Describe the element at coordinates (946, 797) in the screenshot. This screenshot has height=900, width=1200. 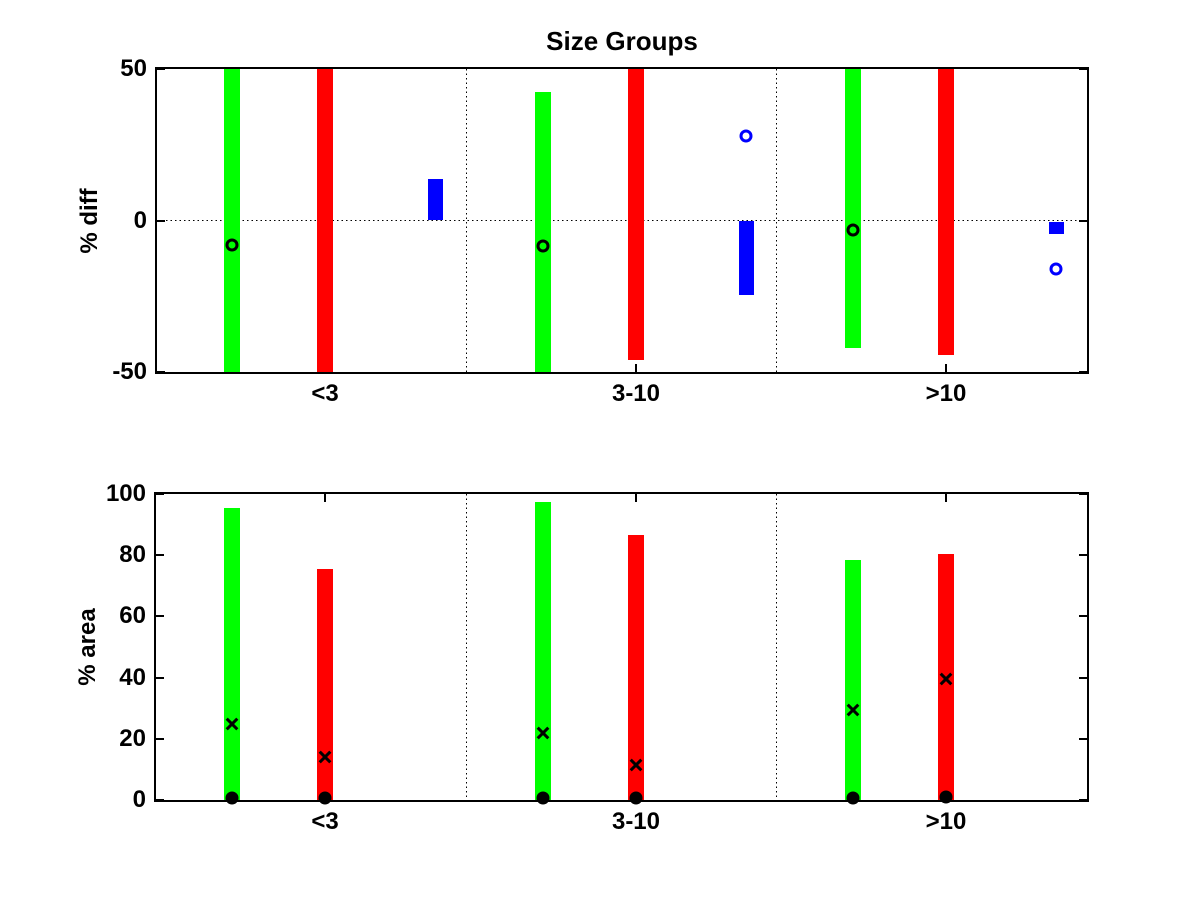
I see `black-dot-on-red-marker->10` at that location.